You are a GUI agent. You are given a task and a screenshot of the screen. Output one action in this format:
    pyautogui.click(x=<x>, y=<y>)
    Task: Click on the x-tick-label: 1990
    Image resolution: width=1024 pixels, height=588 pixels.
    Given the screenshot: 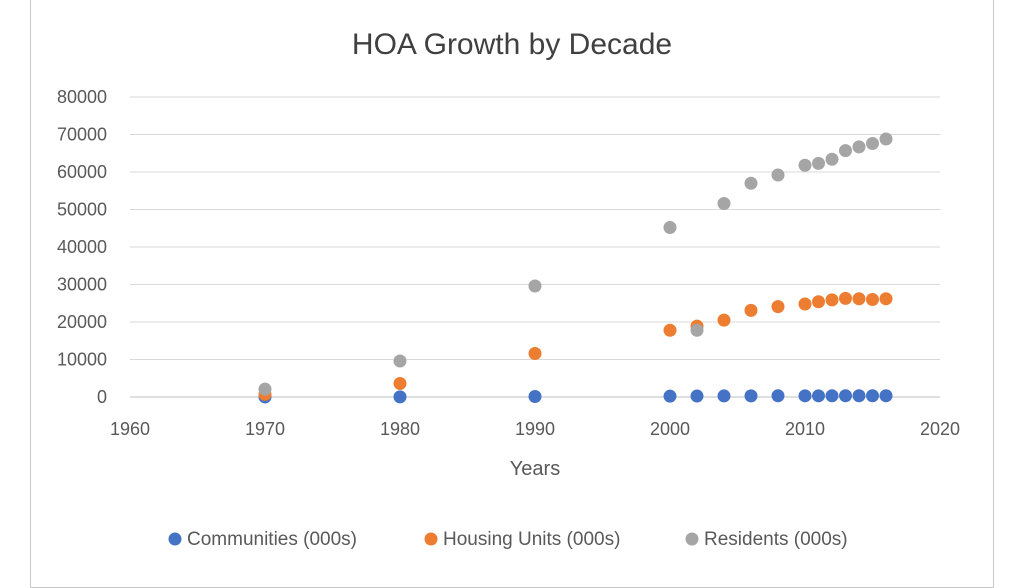 What is the action you would take?
    pyautogui.click(x=535, y=429)
    